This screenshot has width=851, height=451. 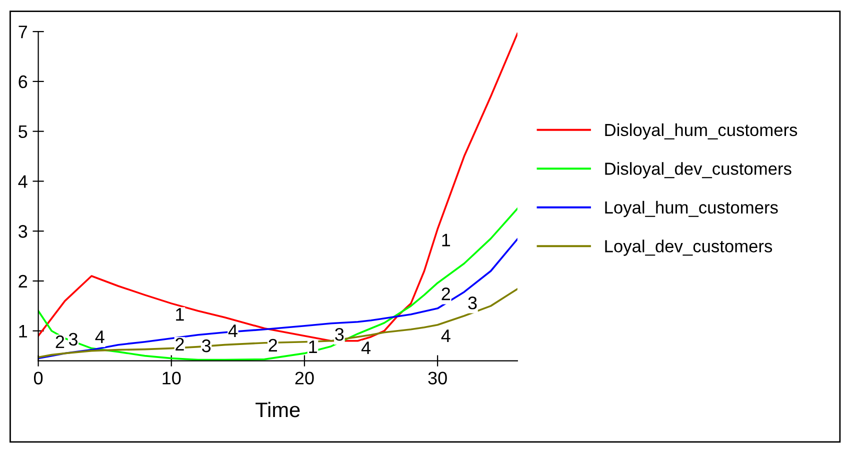 What do you see at coordinates (23, 331) in the screenshot?
I see `y-tick-label: 1` at bounding box center [23, 331].